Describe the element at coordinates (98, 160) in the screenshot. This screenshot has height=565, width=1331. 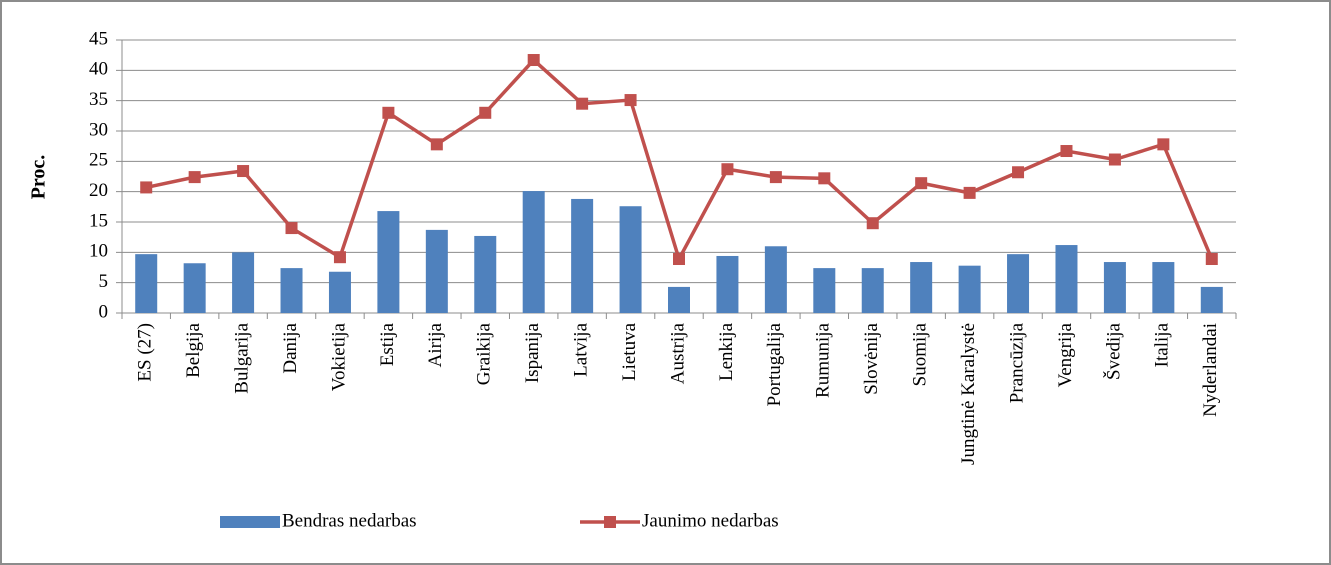
I see `y-tick-label: 25` at that location.